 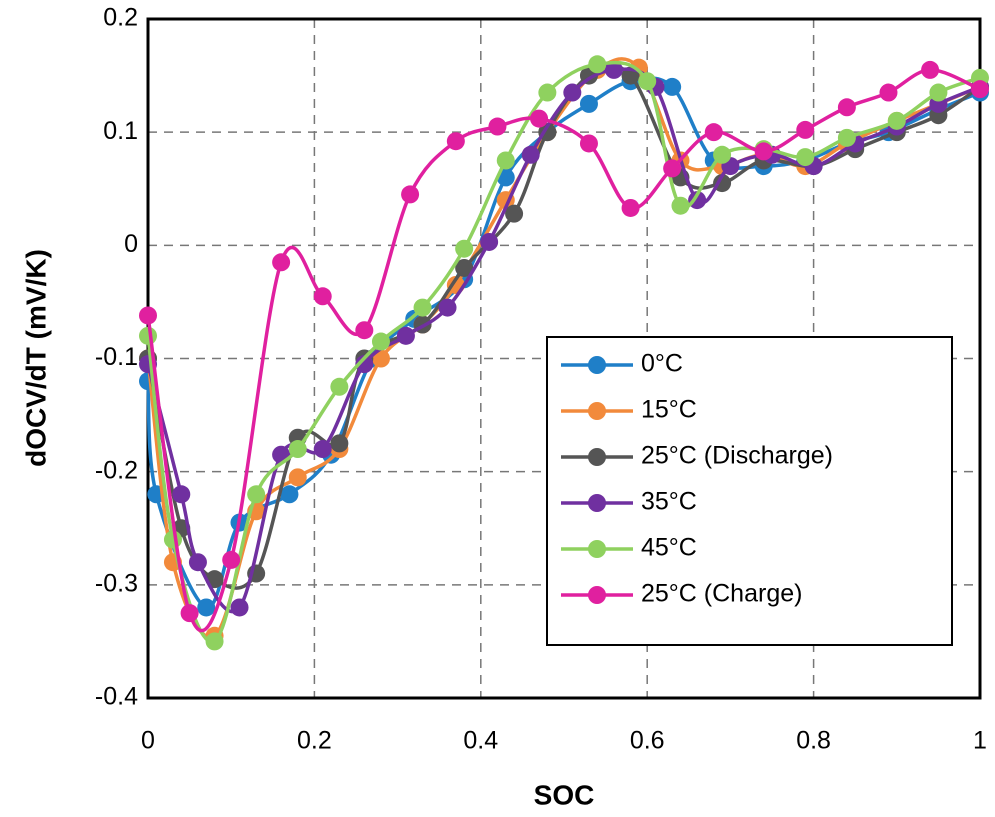 I want to click on y-tick-label: 0.1, so click(x=120, y=131).